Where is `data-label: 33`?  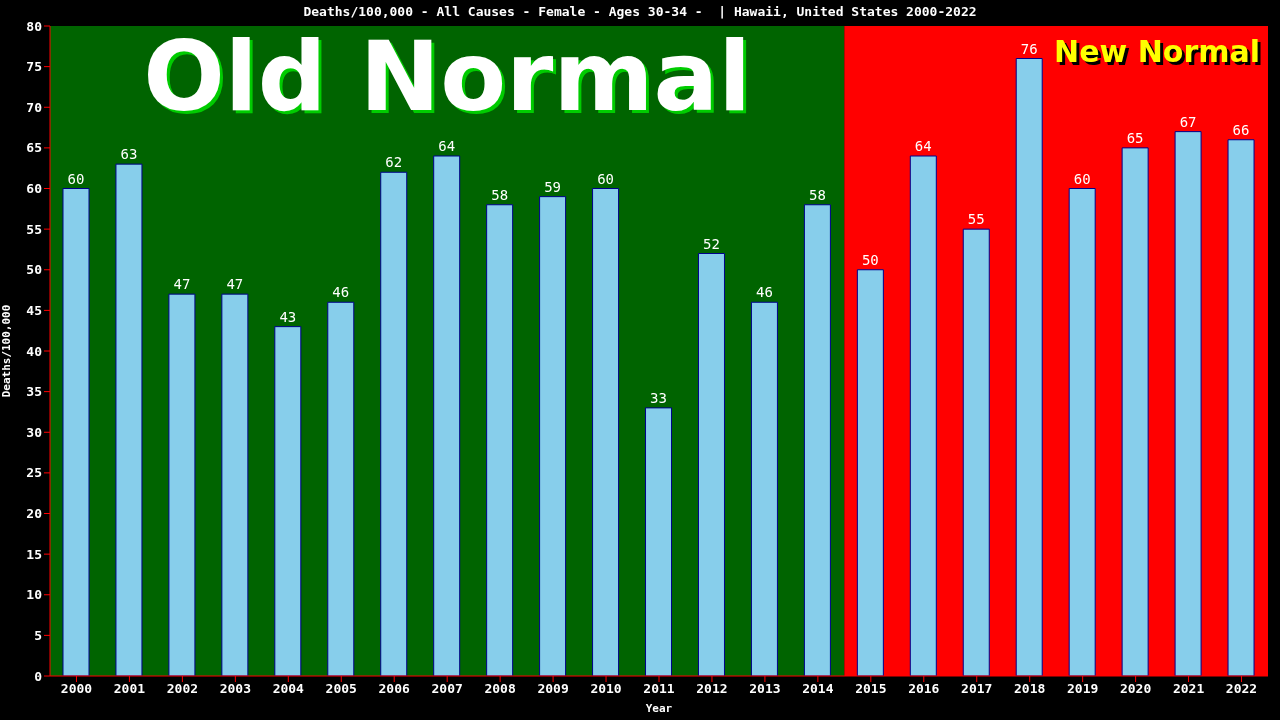
data-label: 33 is located at coordinates (658, 397).